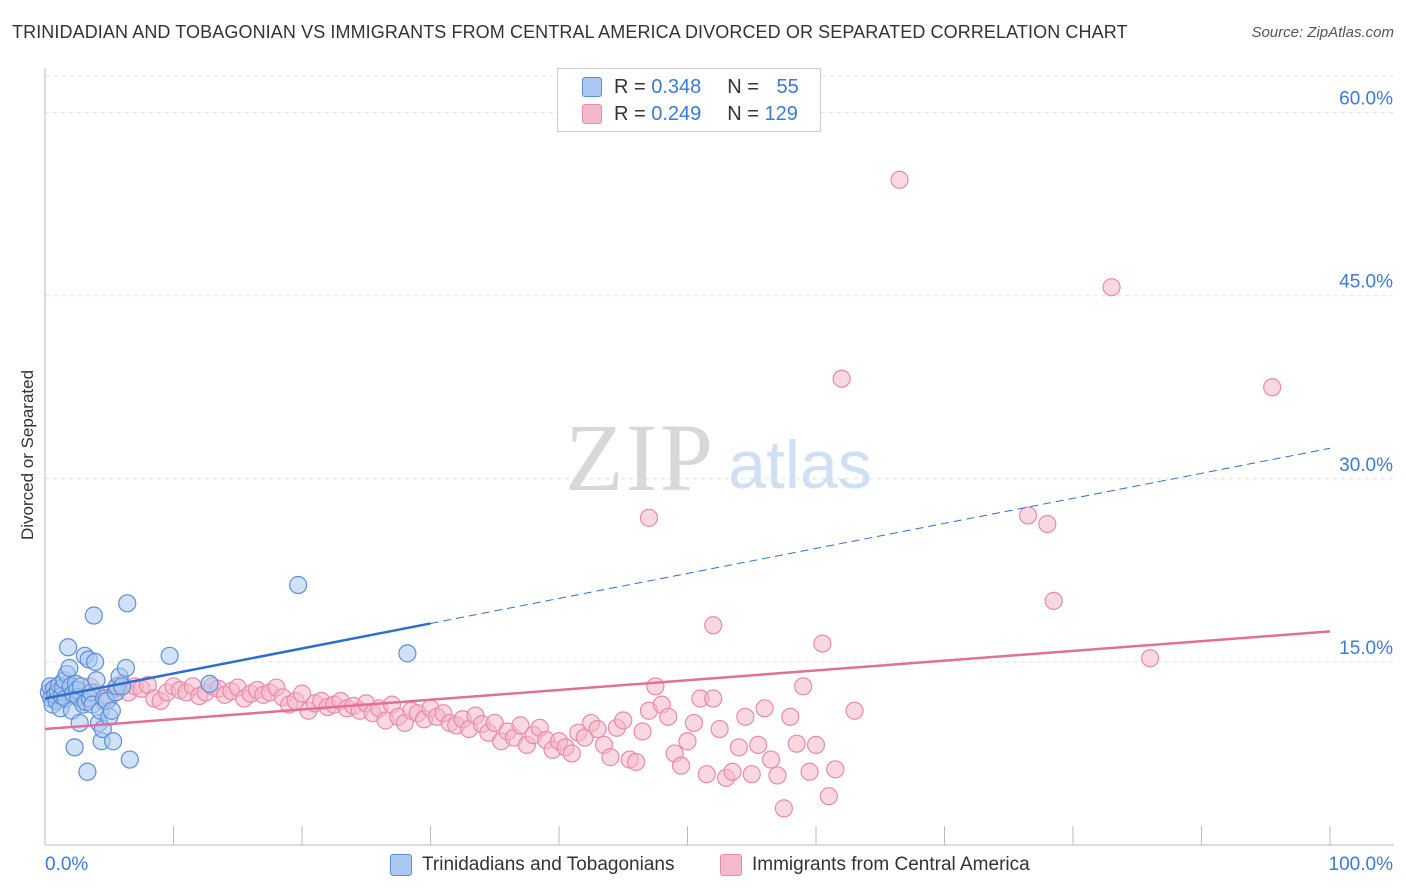  I want to click on bottom-legend-label-trinidadian: Trinidadians and Tobagonians, so click(548, 864).